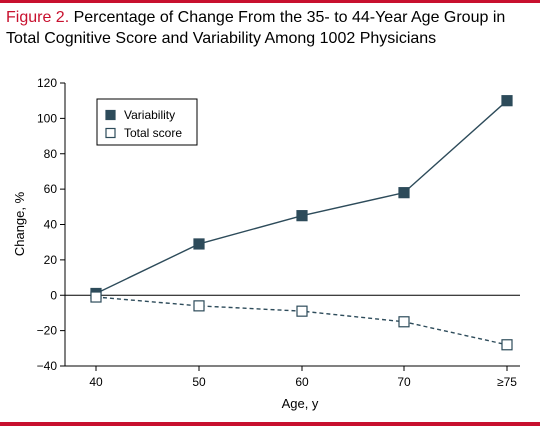  What do you see at coordinates (300, 403) in the screenshot?
I see `x-axis-title: Age, y` at bounding box center [300, 403].